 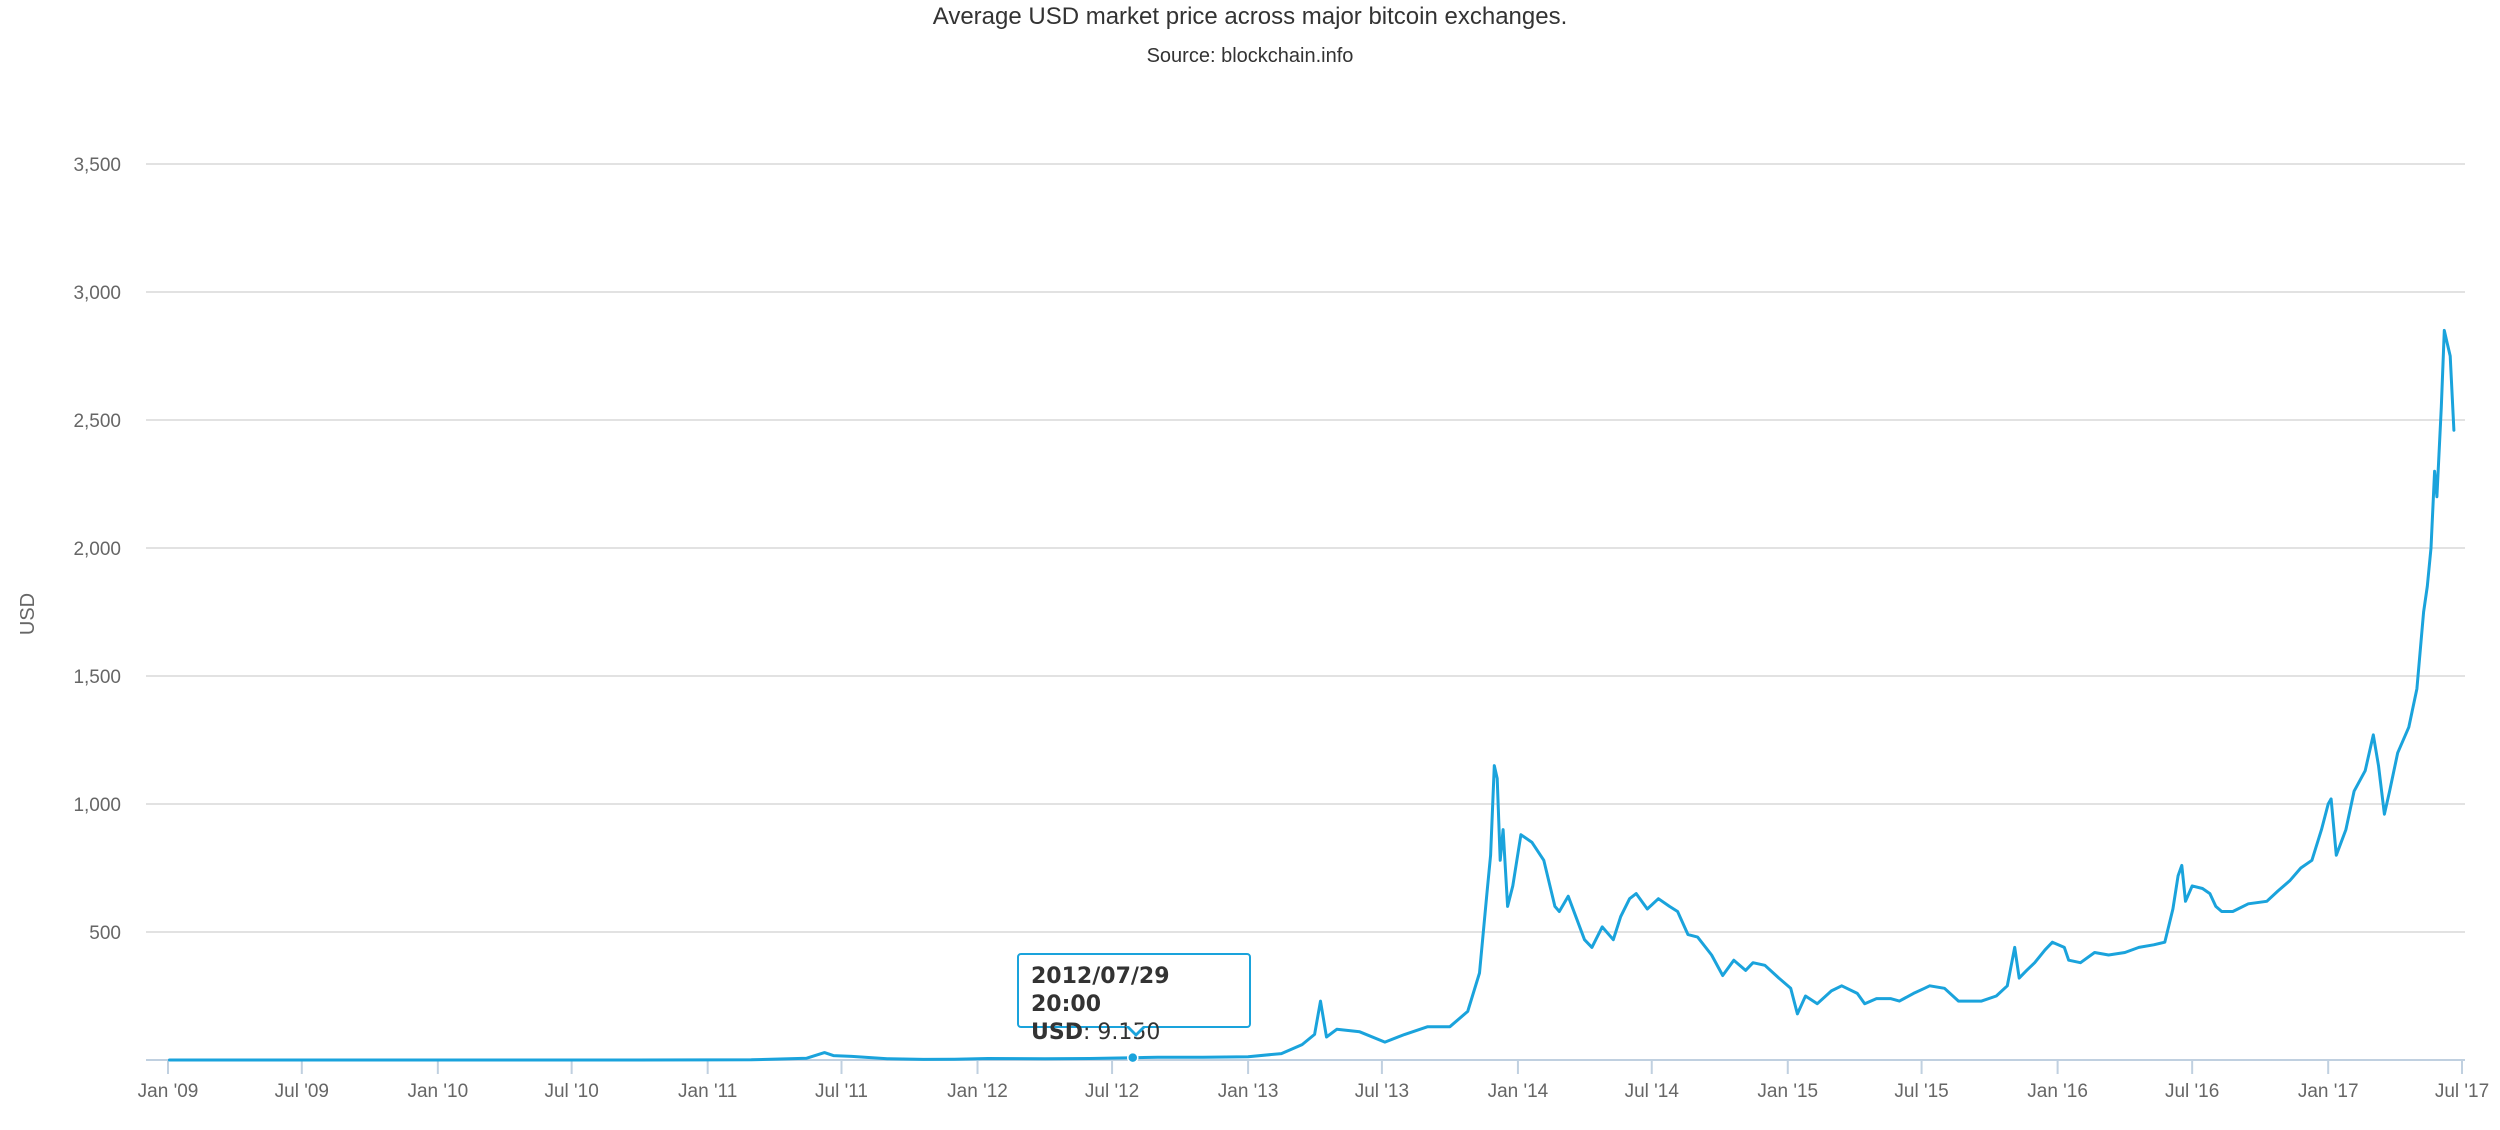 I want to click on x-tick-label: Jan '12, so click(x=977, y=1091).